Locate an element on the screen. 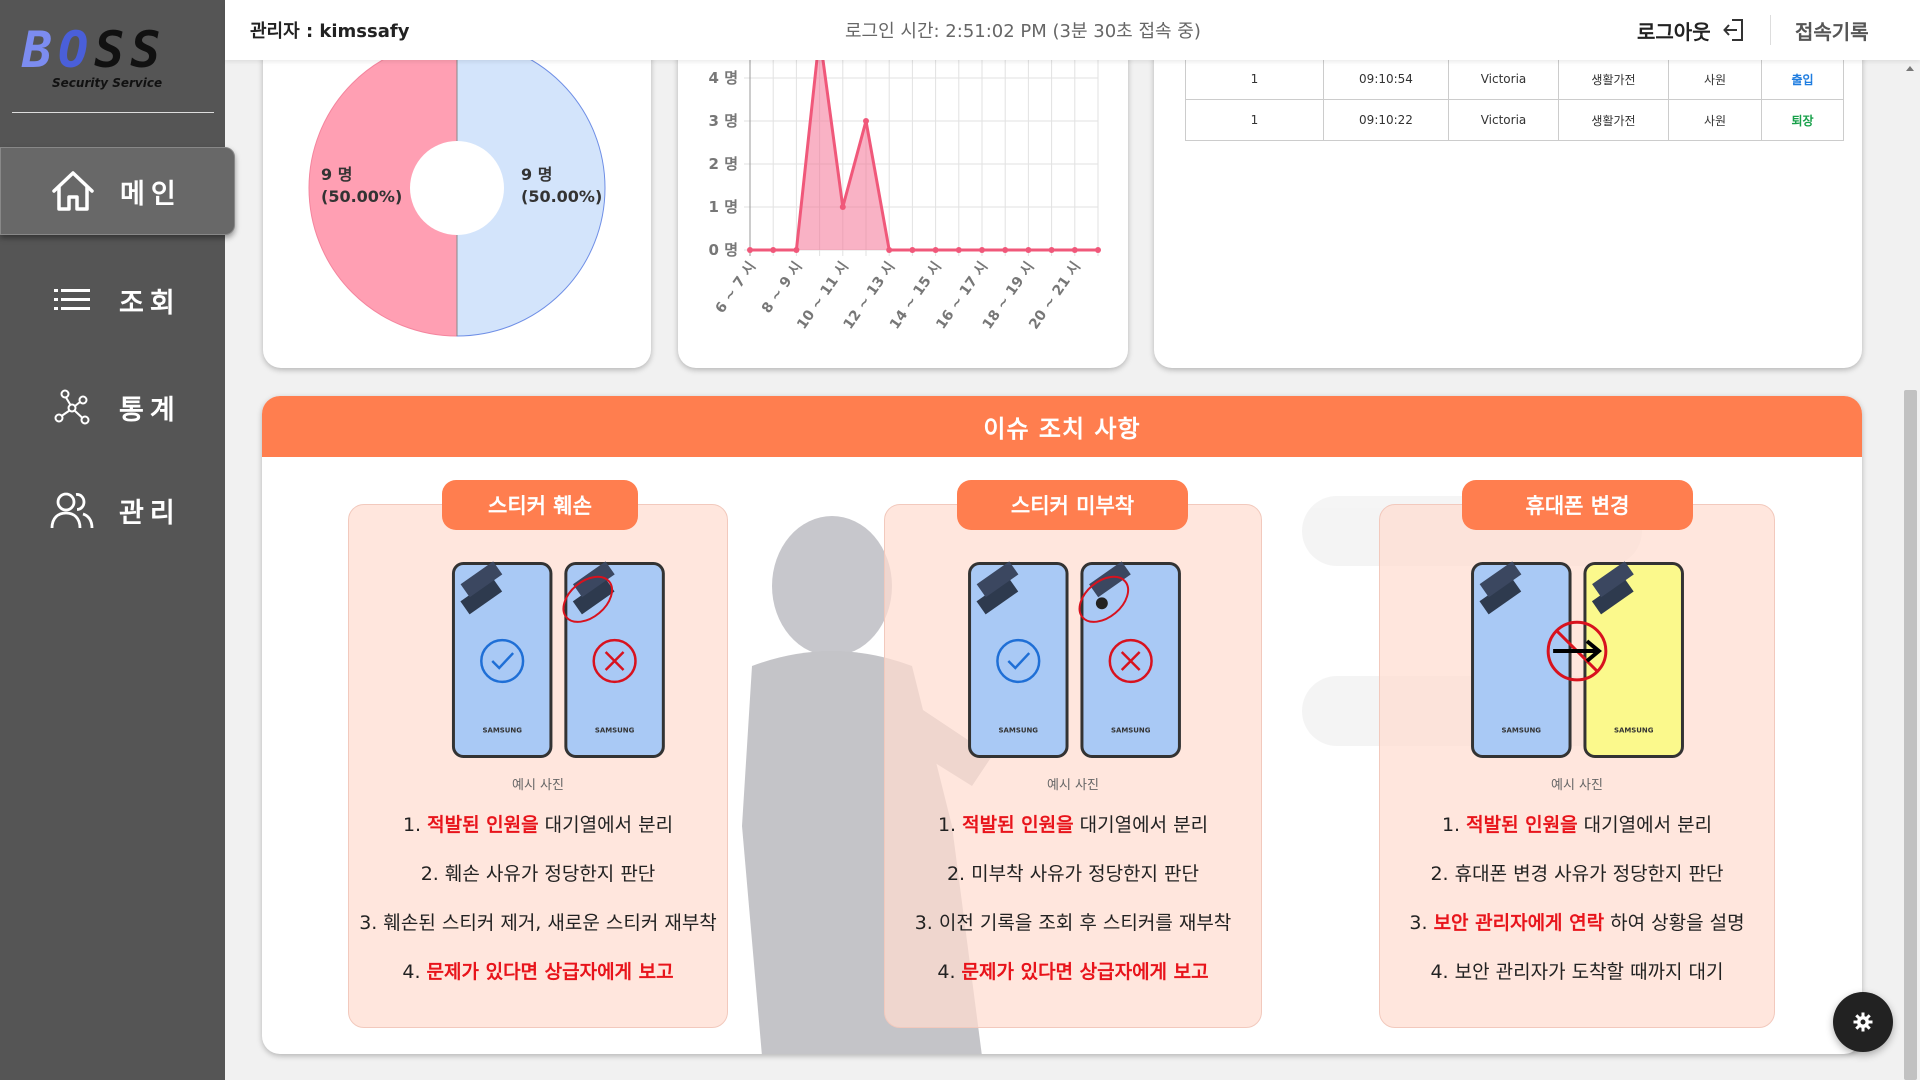  logo: BOSS Security Service is located at coordinates (117, 67).